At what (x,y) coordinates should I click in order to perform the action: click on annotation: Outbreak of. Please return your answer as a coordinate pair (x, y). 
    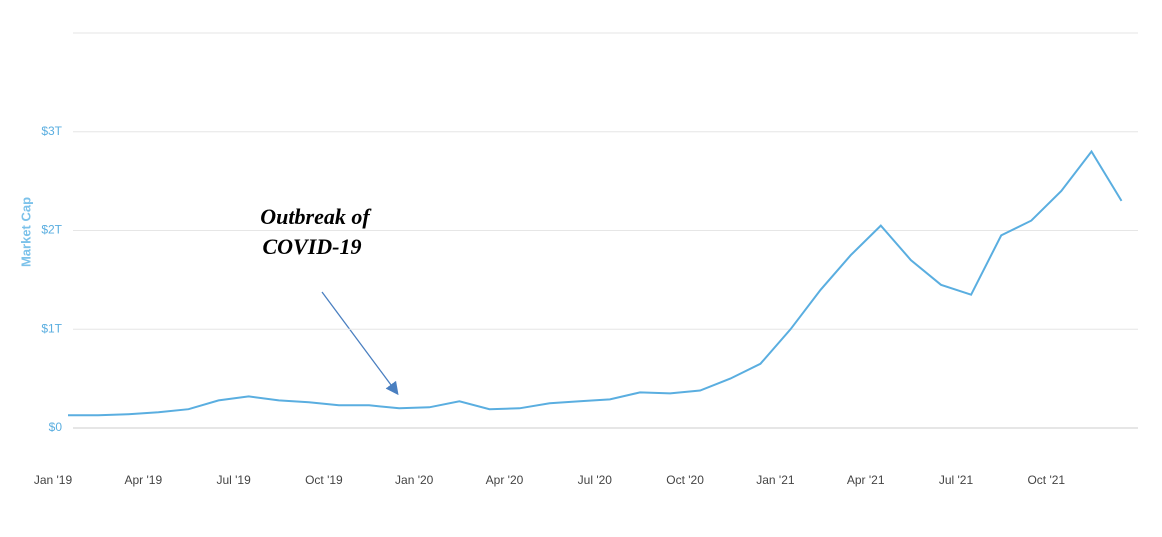
    Looking at the image, I should click on (316, 216).